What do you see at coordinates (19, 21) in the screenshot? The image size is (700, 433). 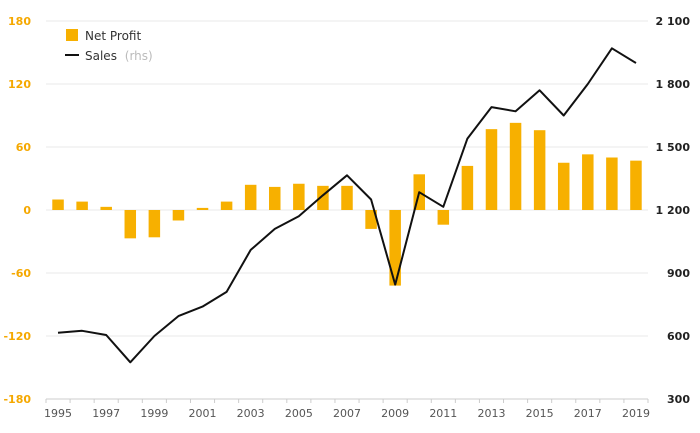 I see `y-left-tick-label: 180` at bounding box center [19, 21].